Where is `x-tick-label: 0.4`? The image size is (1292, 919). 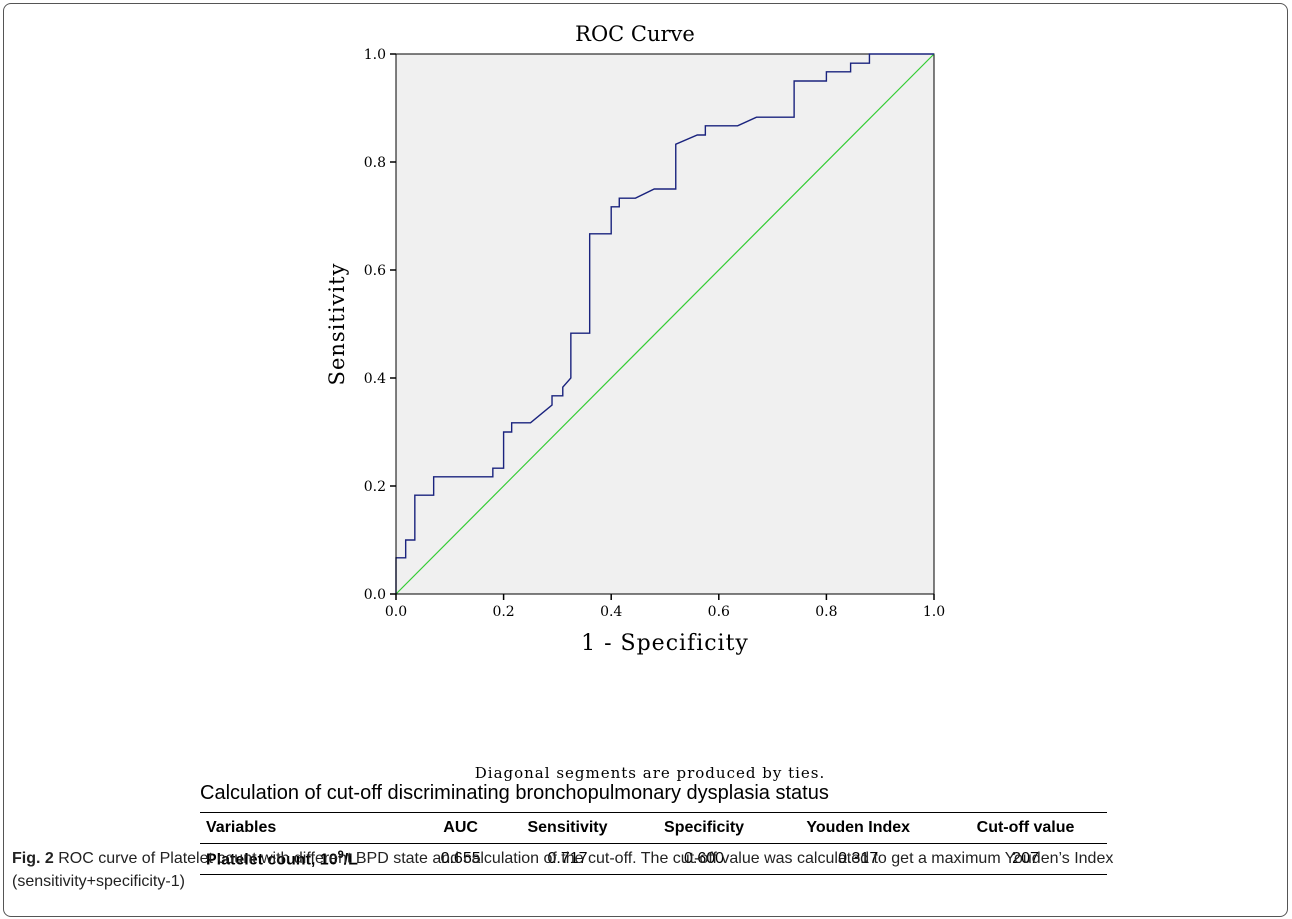 x-tick-label: 0.4 is located at coordinates (611, 612).